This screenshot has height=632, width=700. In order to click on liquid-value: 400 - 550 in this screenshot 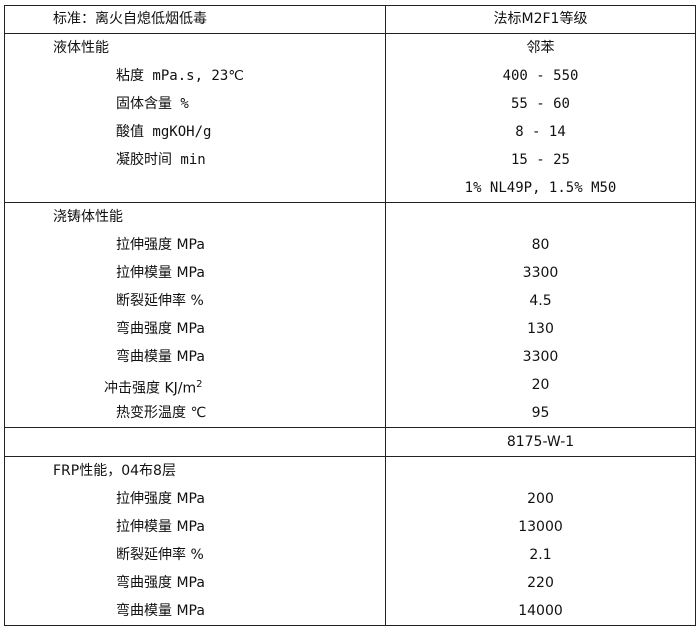, I will do `click(540, 76)`.